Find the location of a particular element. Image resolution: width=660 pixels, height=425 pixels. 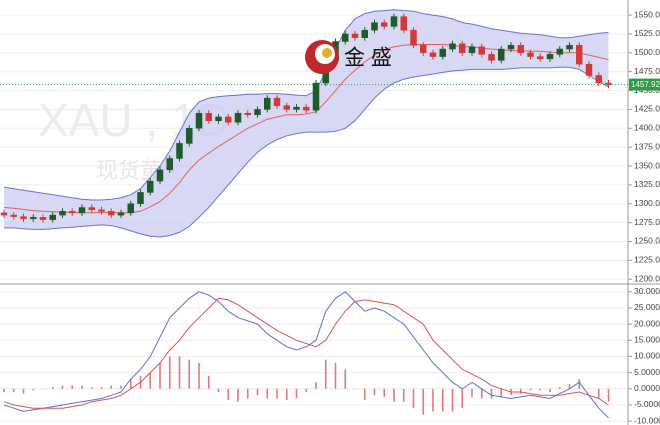

y-tick-label: 0.0000 is located at coordinates (647, 388).